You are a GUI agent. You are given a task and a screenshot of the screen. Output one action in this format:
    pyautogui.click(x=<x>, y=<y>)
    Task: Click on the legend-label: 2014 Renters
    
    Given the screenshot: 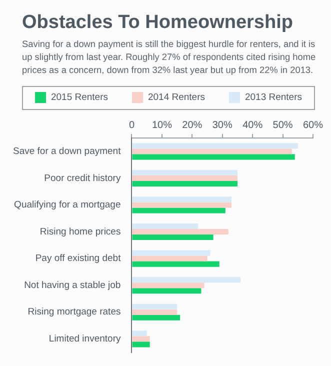 What is the action you would take?
    pyautogui.click(x=176, y=98)
    